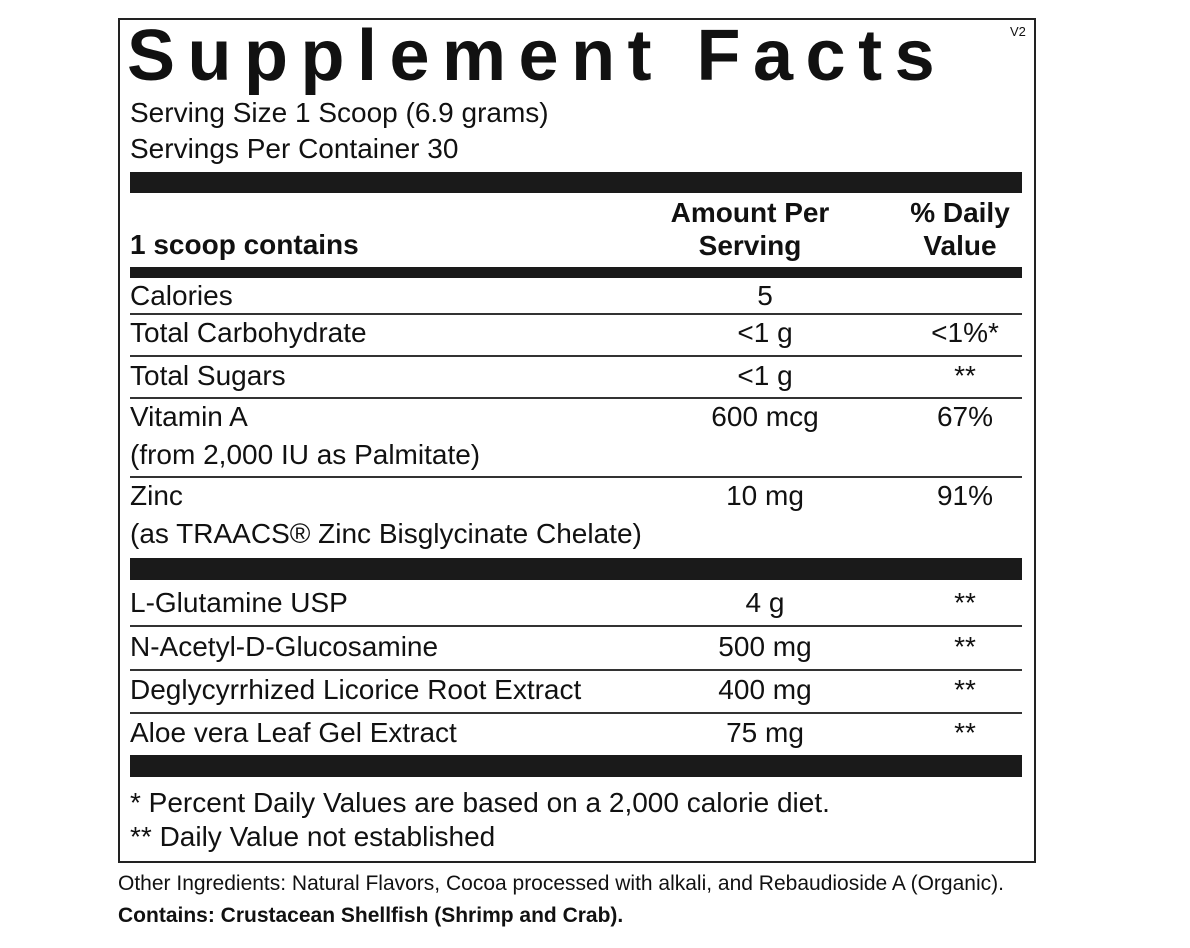 The width and height of the screenshot is (1190, 948). I want to click on amount: 400 mg, so click(765, 689).